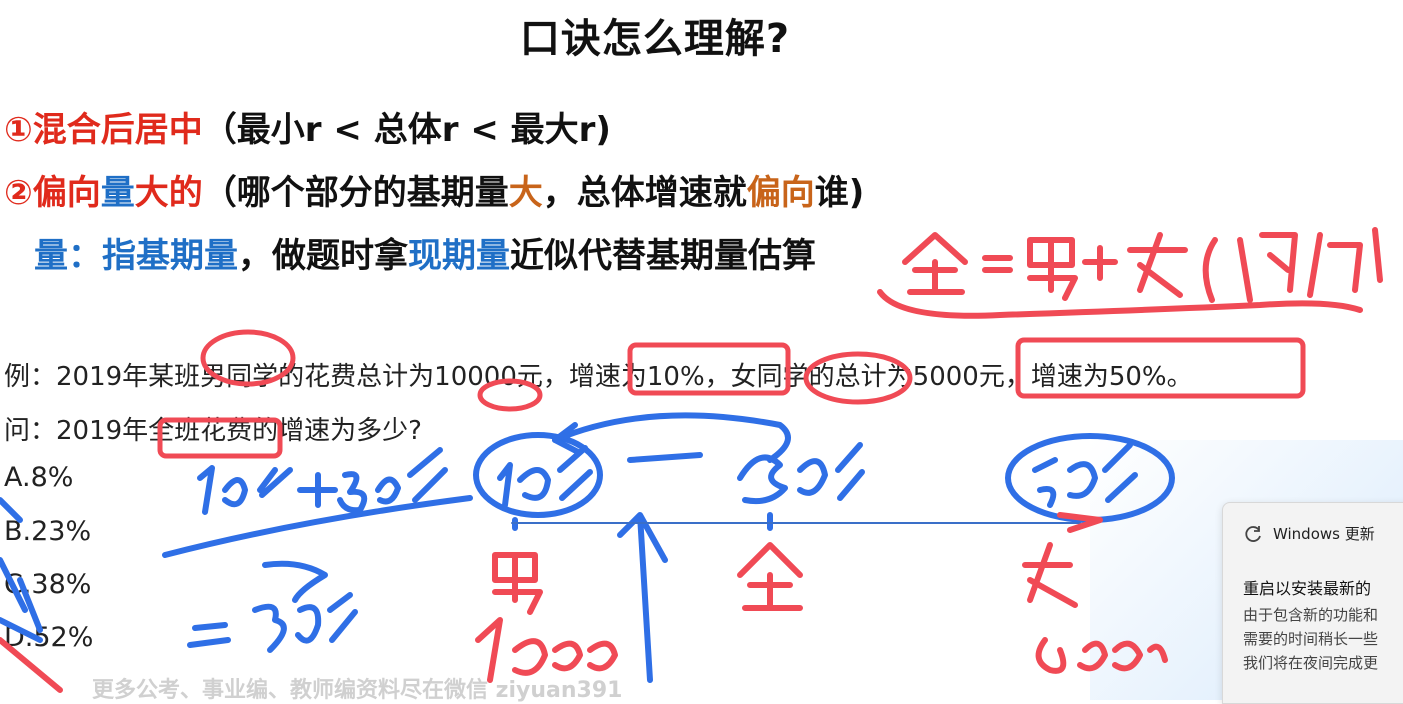  Describe the element at coordinates (355, 193) in the screenshot. I see `rule-2-part: （哪个部分的基期量` at that location.